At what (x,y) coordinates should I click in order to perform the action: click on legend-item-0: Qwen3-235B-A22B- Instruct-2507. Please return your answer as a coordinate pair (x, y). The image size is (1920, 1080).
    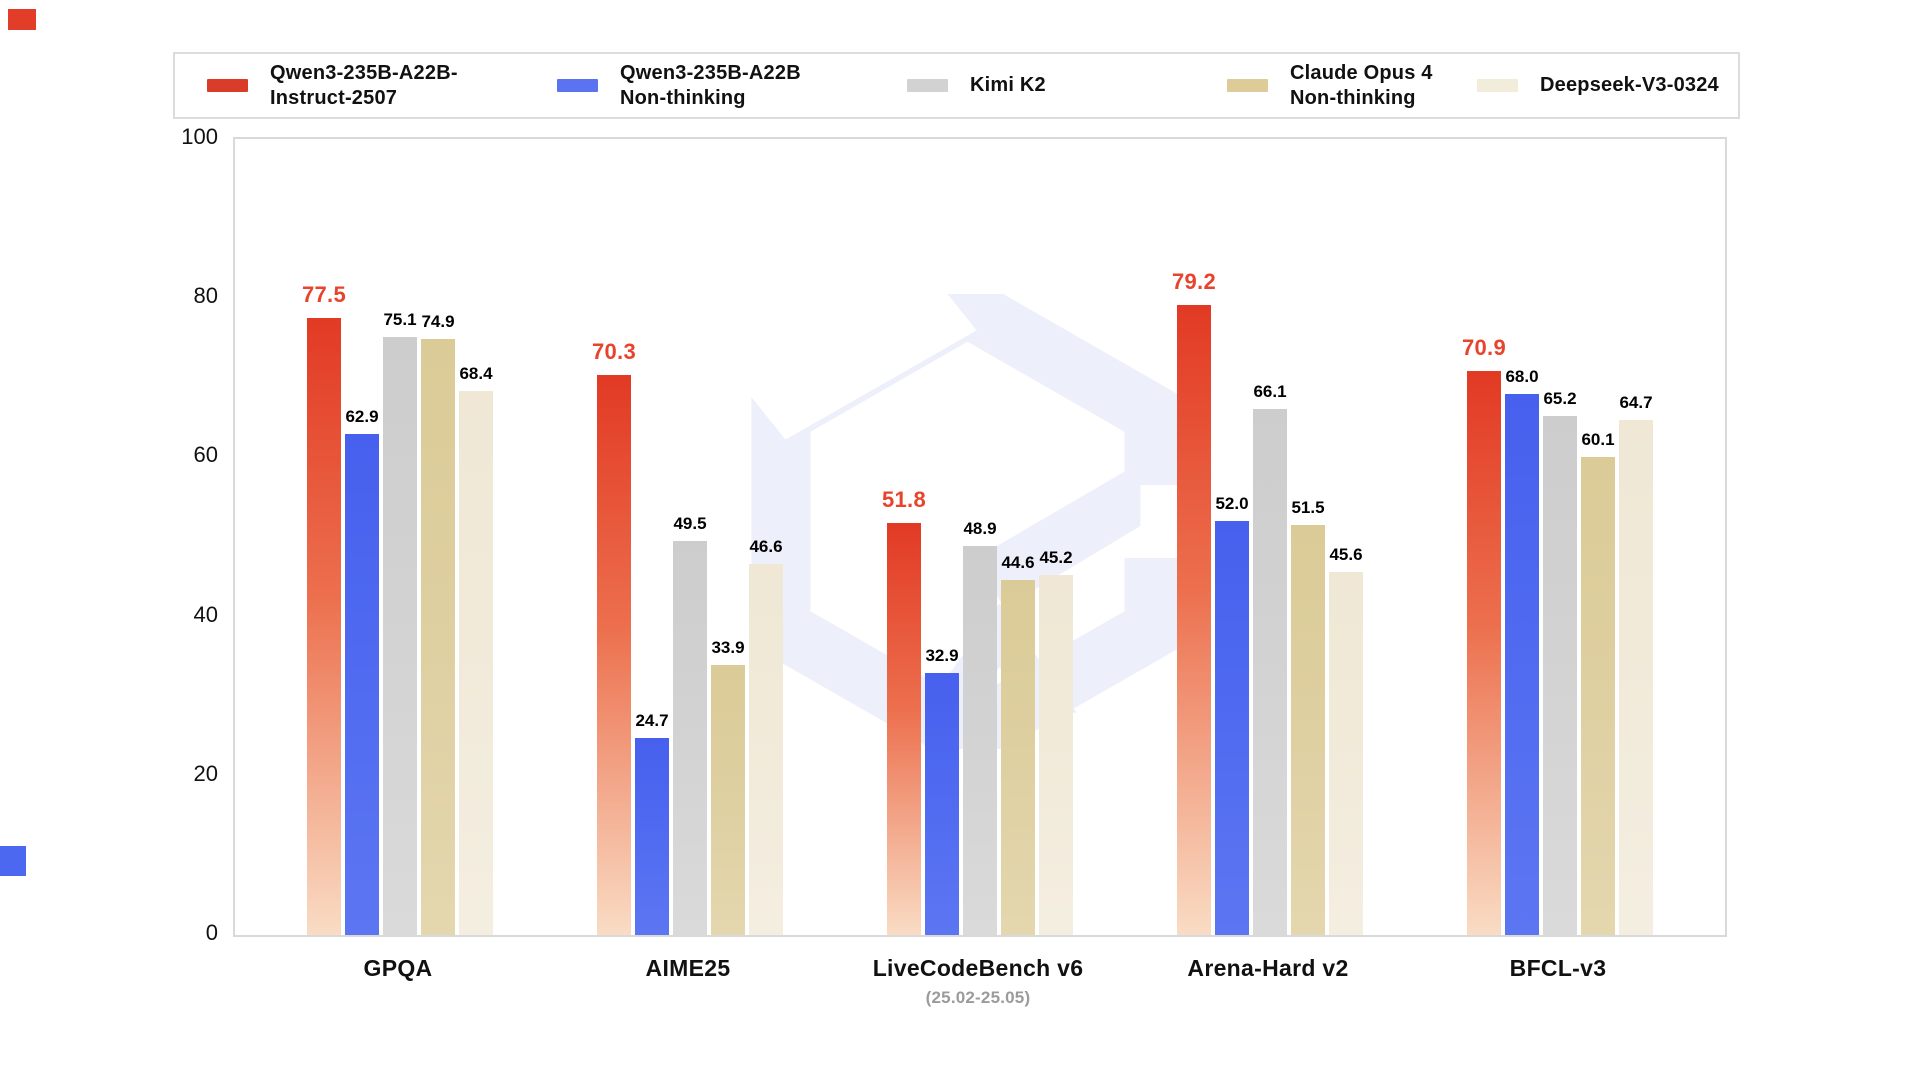
    Looking at the image, I should click on (332, 85).